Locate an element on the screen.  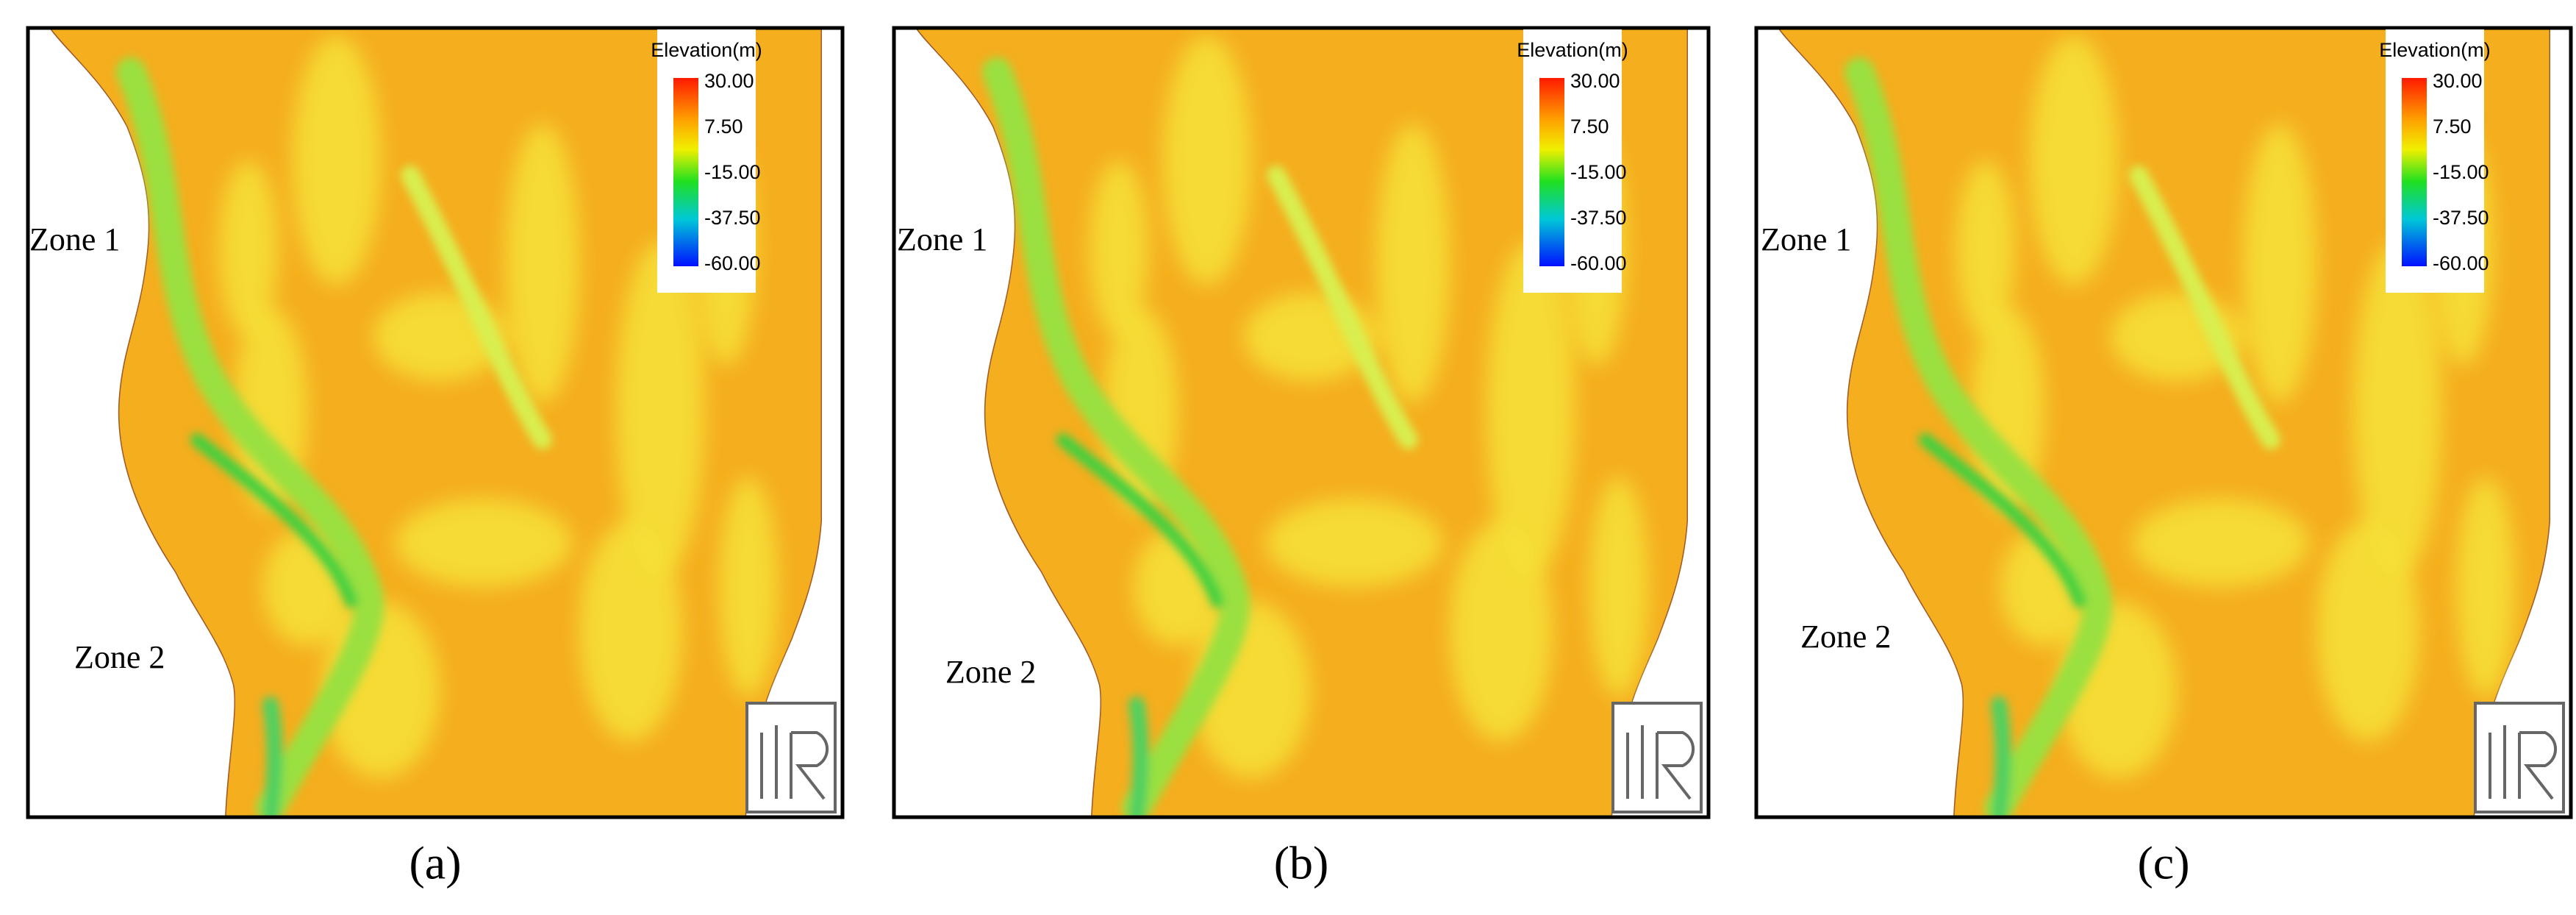
panel-caption: (c) is located at coordinates (2163, 863).